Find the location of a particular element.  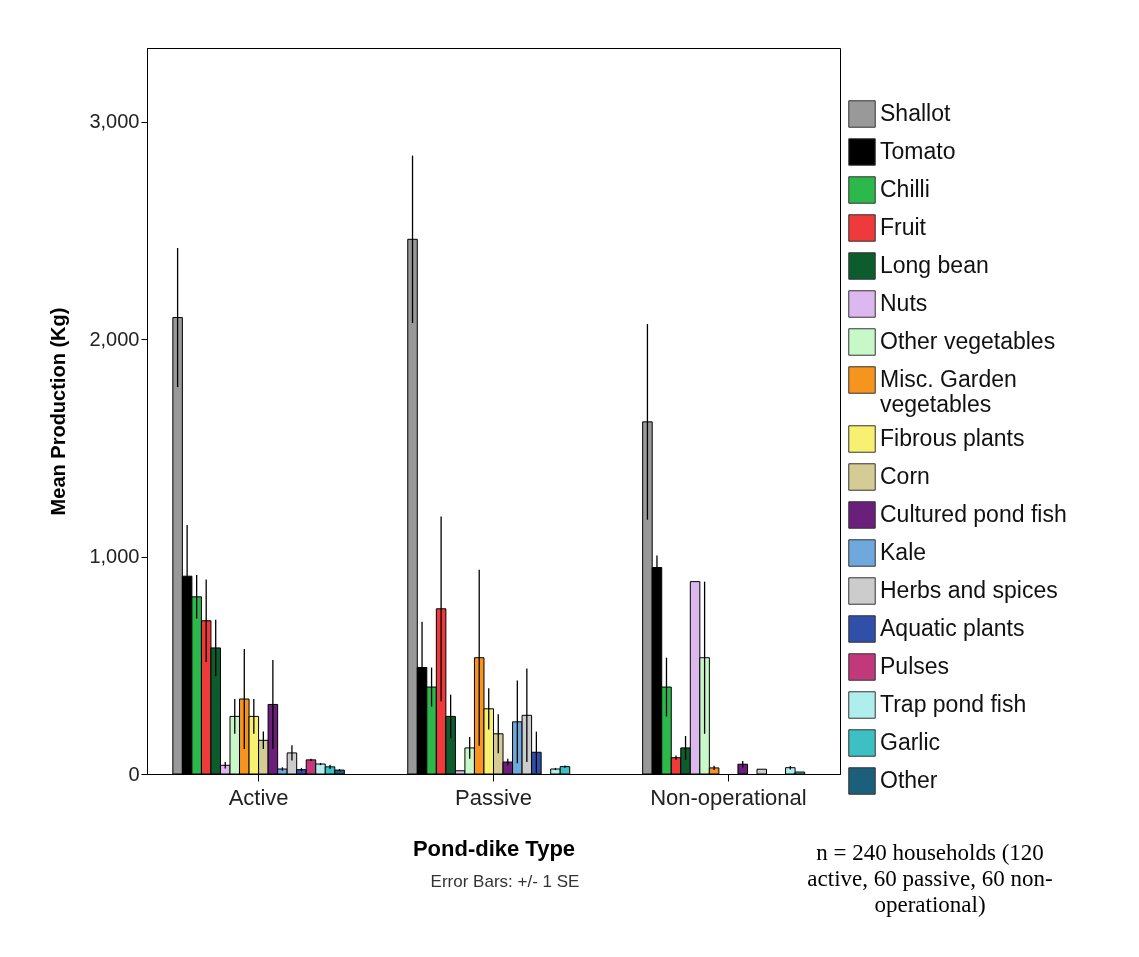

y-tick-label: 0 is located at coordinates (134, 773).